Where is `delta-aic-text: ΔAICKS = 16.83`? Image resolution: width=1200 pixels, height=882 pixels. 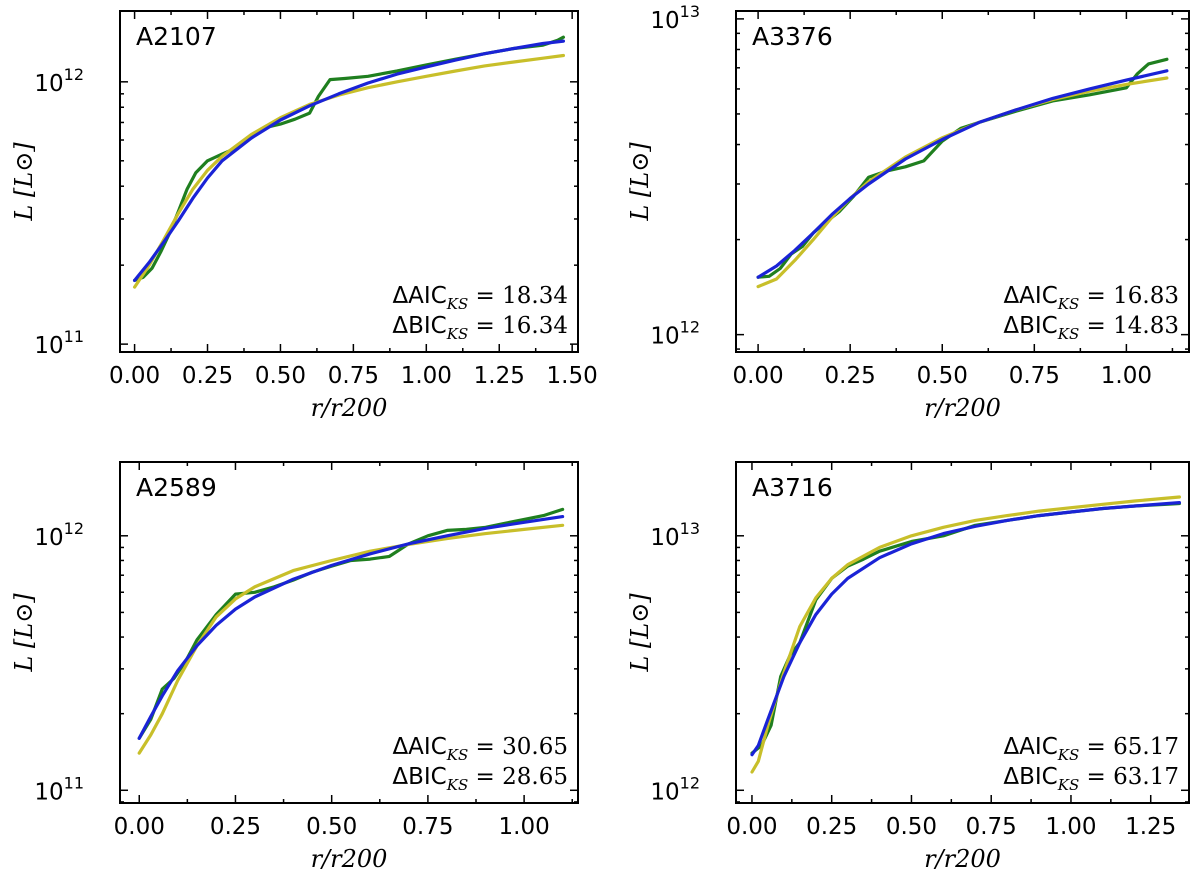
delta-aic-text: ΔAICKS = 16.83 is located at coordinates (1091, 298).